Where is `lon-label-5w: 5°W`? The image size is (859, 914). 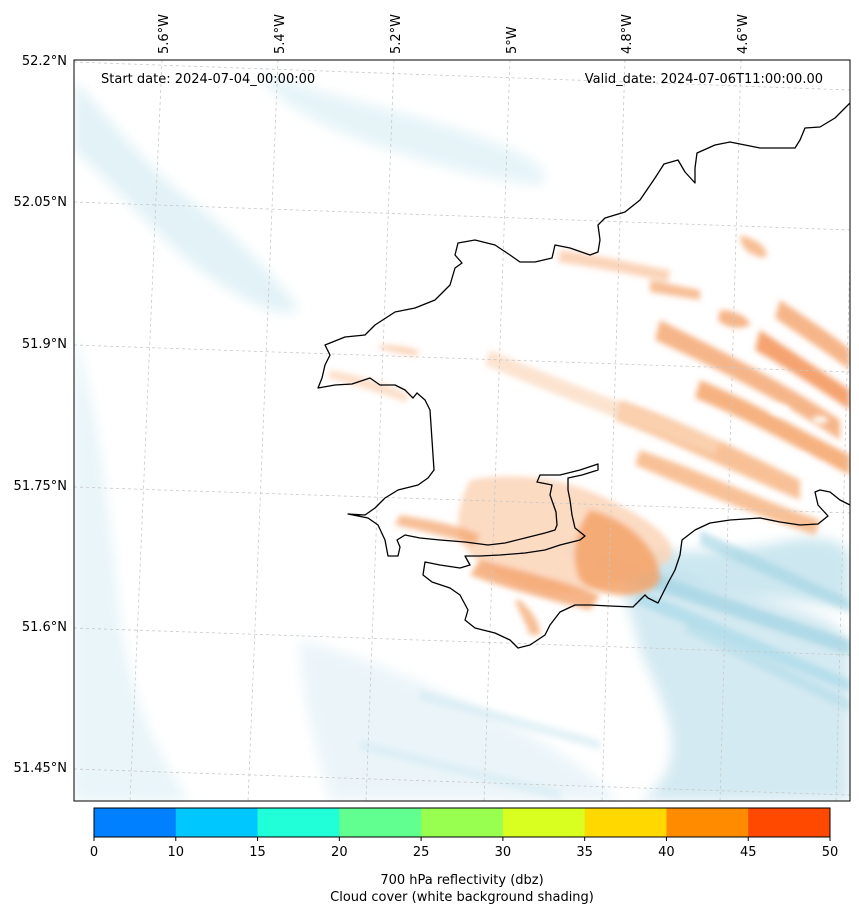 lon-label-5w: 5°W is located at coordinates (512, 40).